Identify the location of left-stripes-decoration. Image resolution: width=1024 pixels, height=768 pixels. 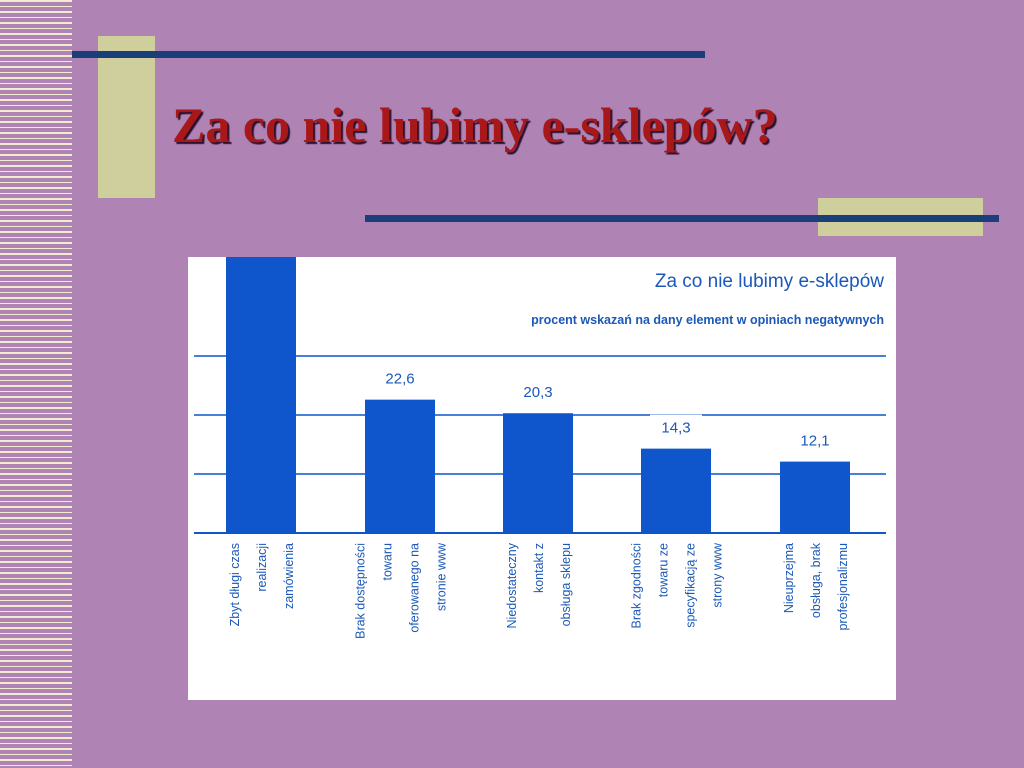
(36, 384).